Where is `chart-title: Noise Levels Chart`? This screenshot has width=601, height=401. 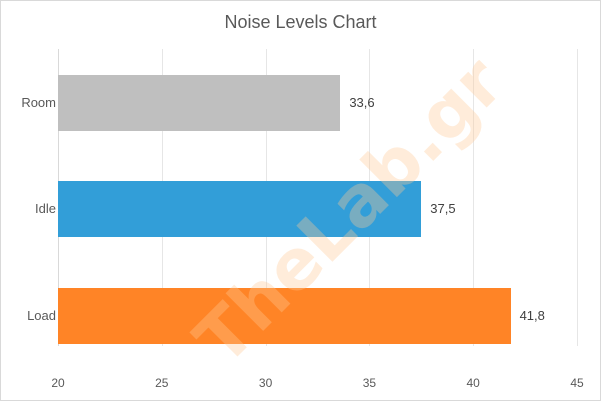
chart-title: Noise Levels Chart is located at coordinates (300, 22).